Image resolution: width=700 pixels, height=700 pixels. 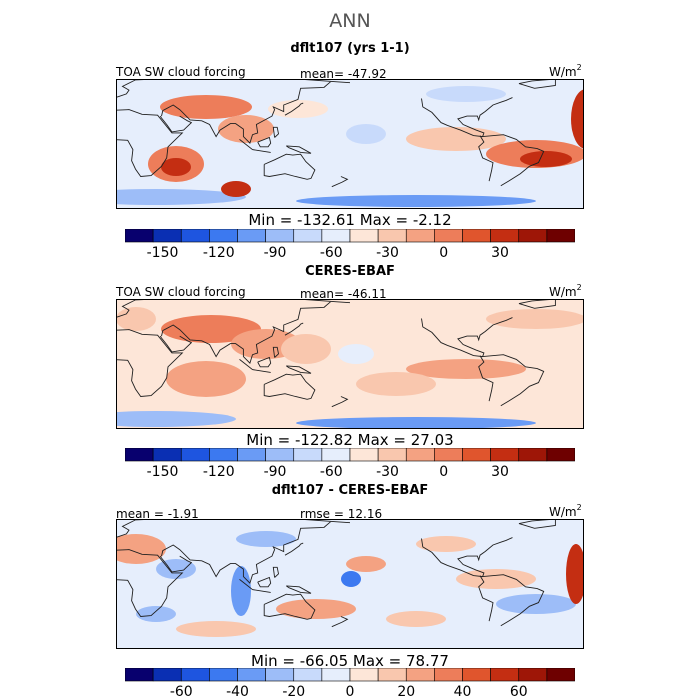 I want to click on colorbar-tick-label-3: 0, so click(x=350, y=691).